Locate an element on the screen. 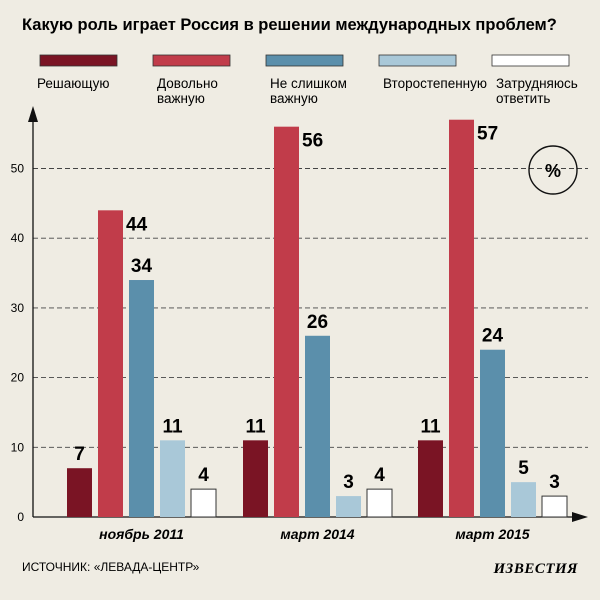 This screenshot has width=600, height=600. y-tick-label: 20 is located at coordinates (18, 378).